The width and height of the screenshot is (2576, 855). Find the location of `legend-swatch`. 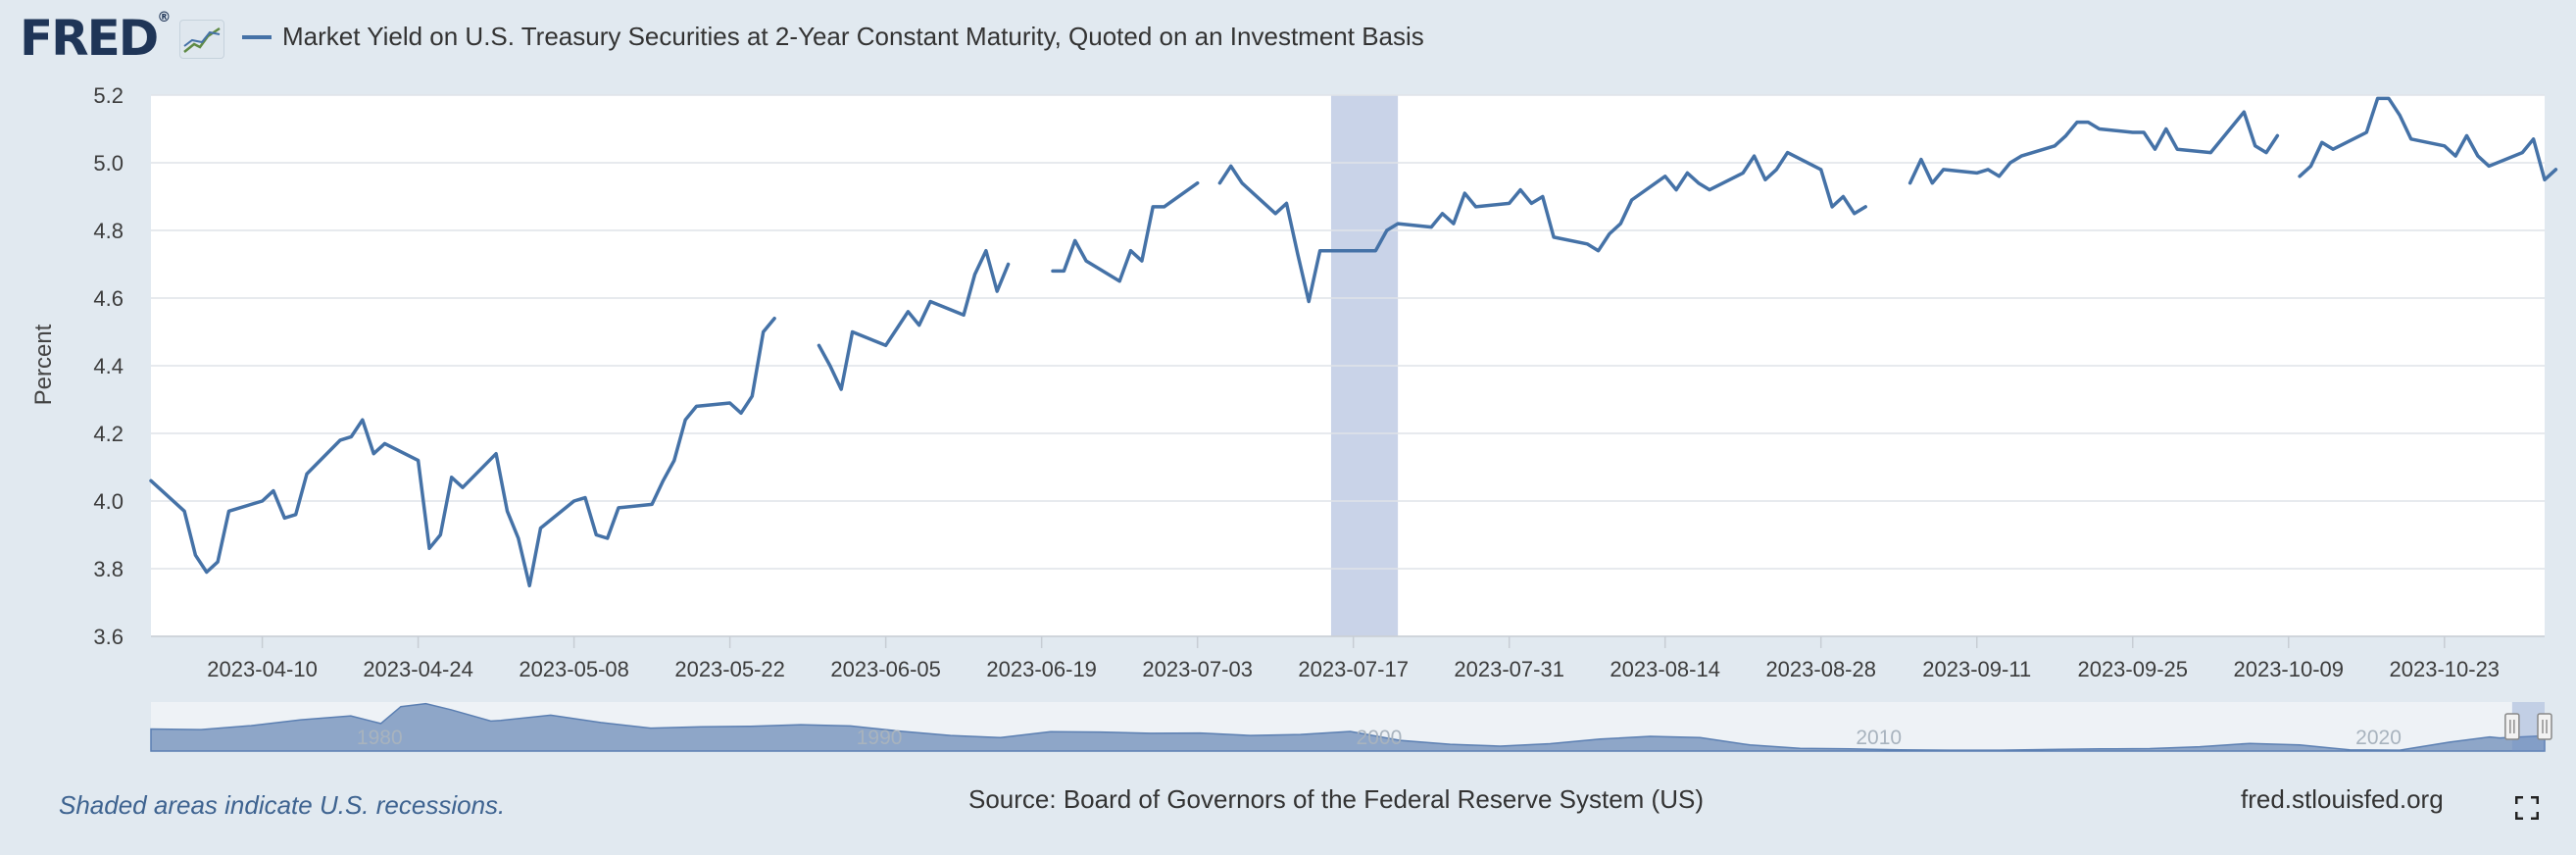

legend-swatch is located at coordinates (257, 37).